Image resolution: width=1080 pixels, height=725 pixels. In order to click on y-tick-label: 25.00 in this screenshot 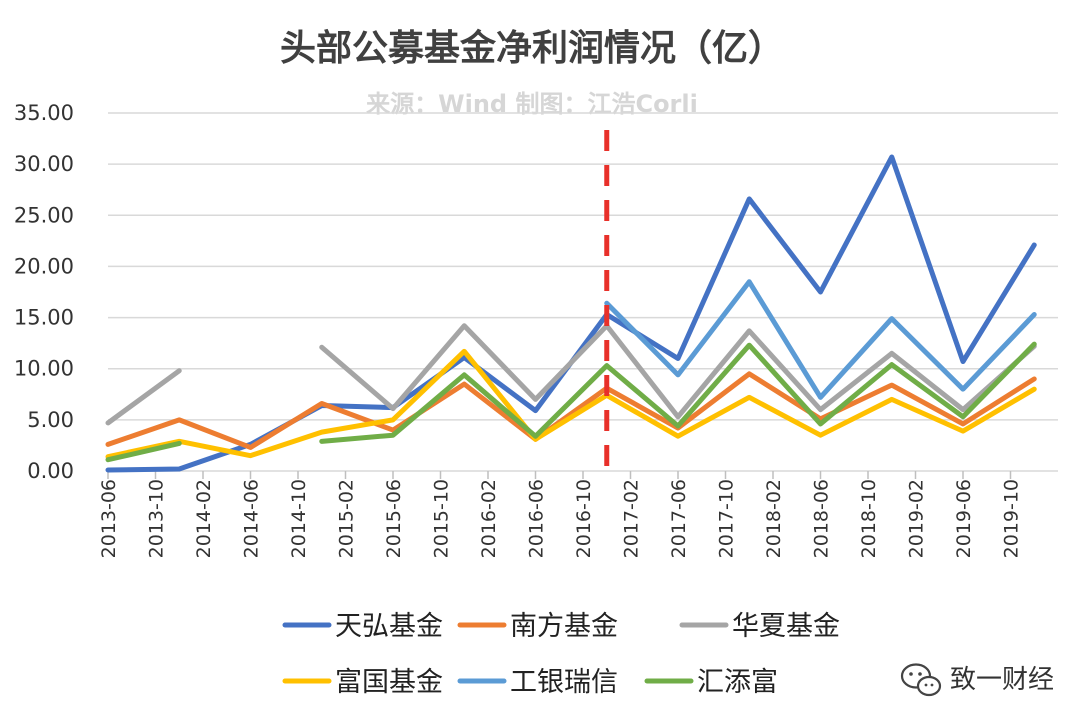, I will do `click(44, 215)`.